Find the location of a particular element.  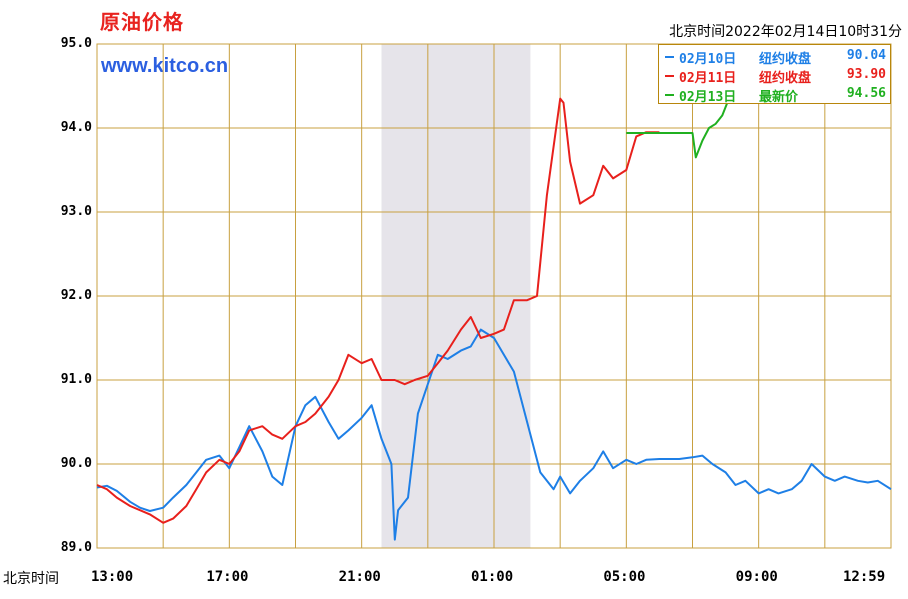

x-tick-label: 09:00 is located at coordinates (756, 577).